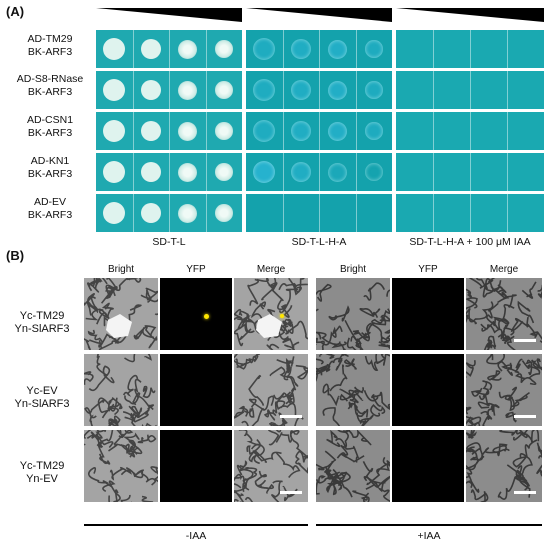 This screenshot has height=547, width=550. What do you see at coordinates (470, 213) in the screenshot?
I see `plate-r5-c3` at bounding box center [470, 213].